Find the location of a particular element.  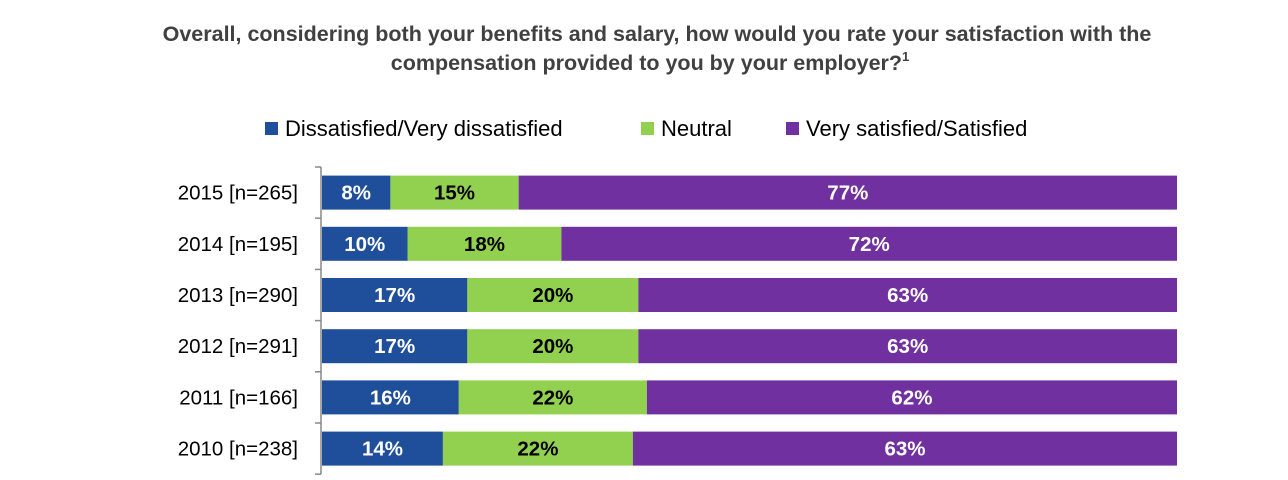

data-label: 72% is located at coordinates (869, 244).